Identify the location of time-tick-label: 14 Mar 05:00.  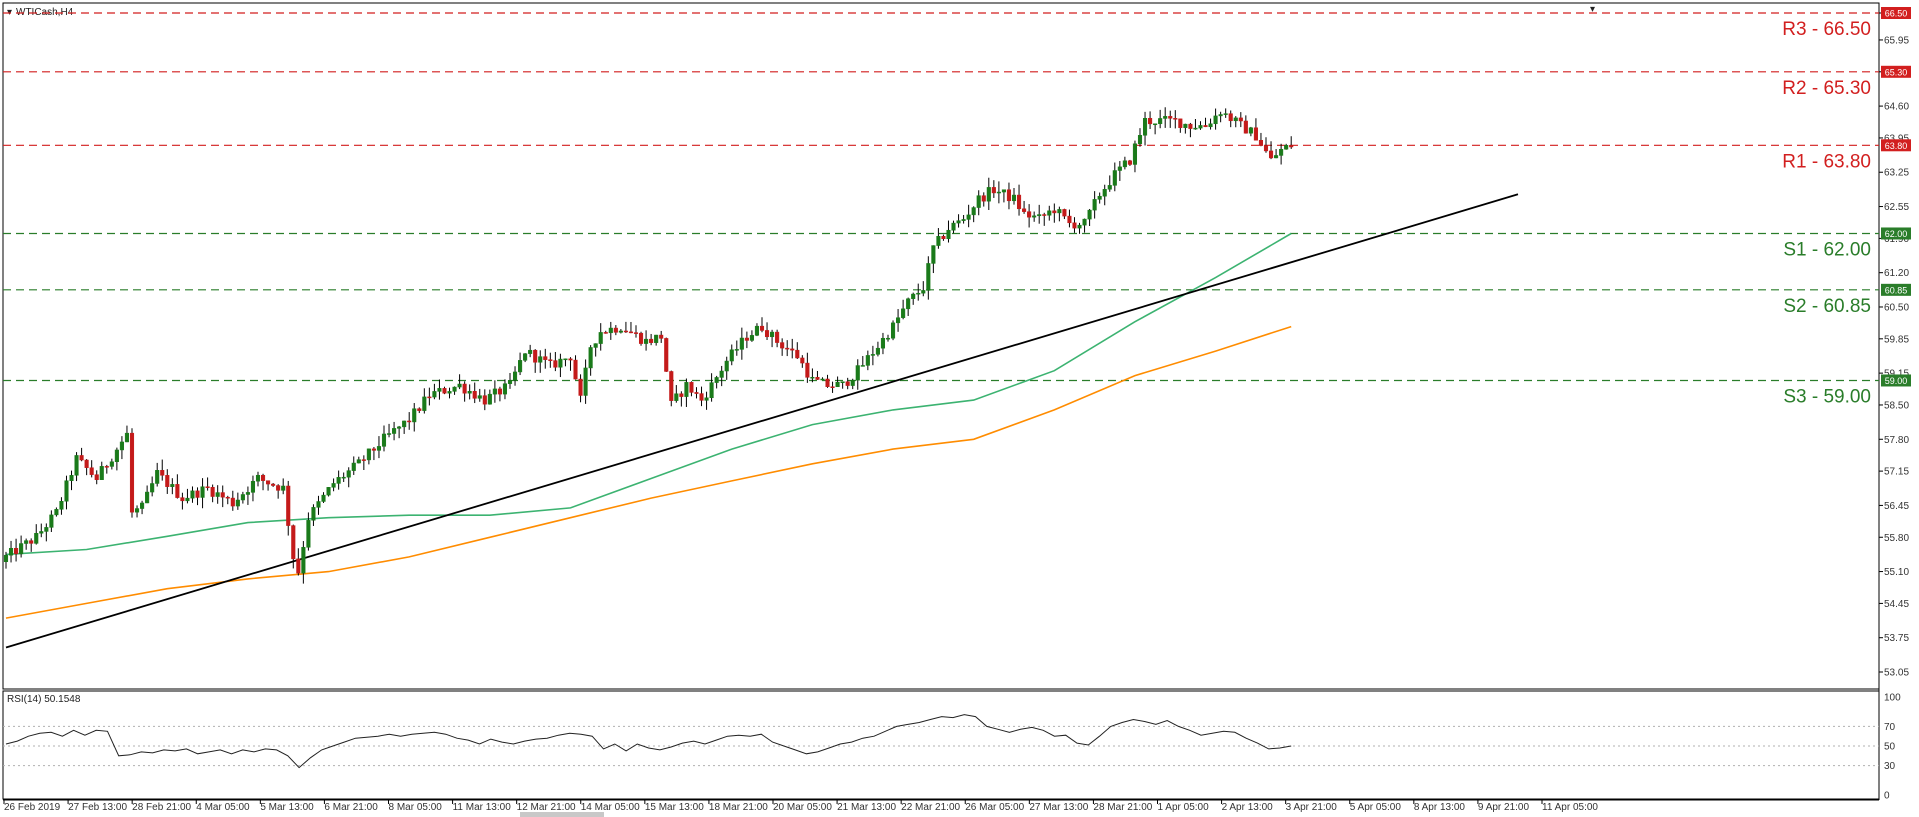
(610, 807).